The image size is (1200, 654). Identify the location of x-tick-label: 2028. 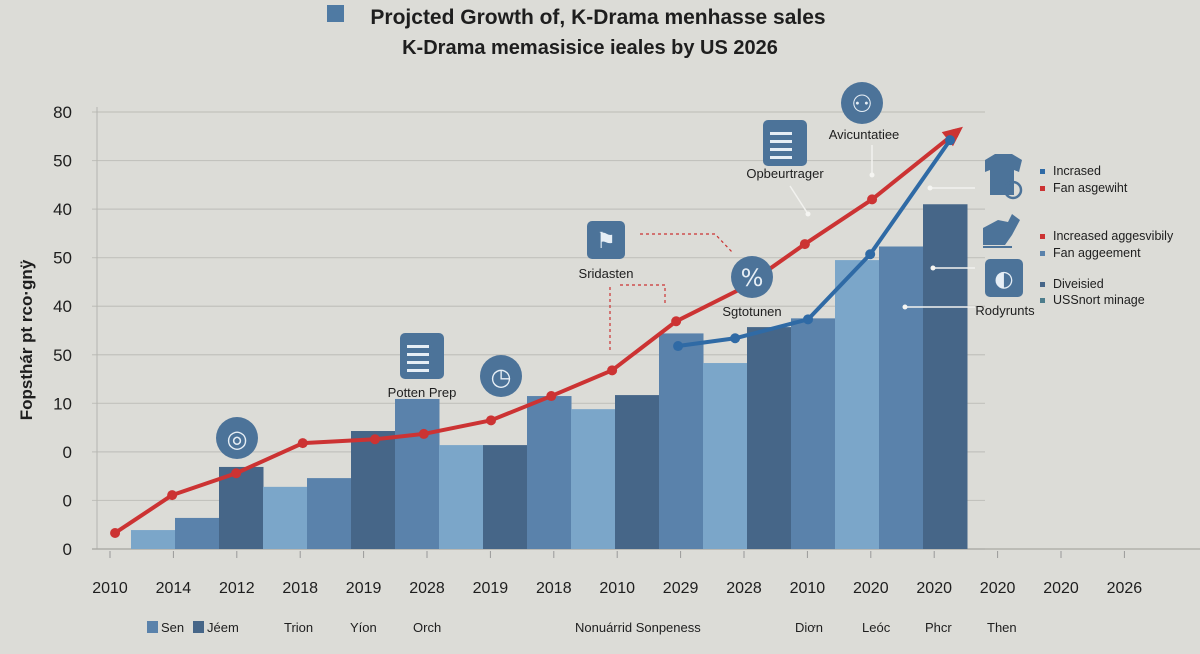
(427, 588).